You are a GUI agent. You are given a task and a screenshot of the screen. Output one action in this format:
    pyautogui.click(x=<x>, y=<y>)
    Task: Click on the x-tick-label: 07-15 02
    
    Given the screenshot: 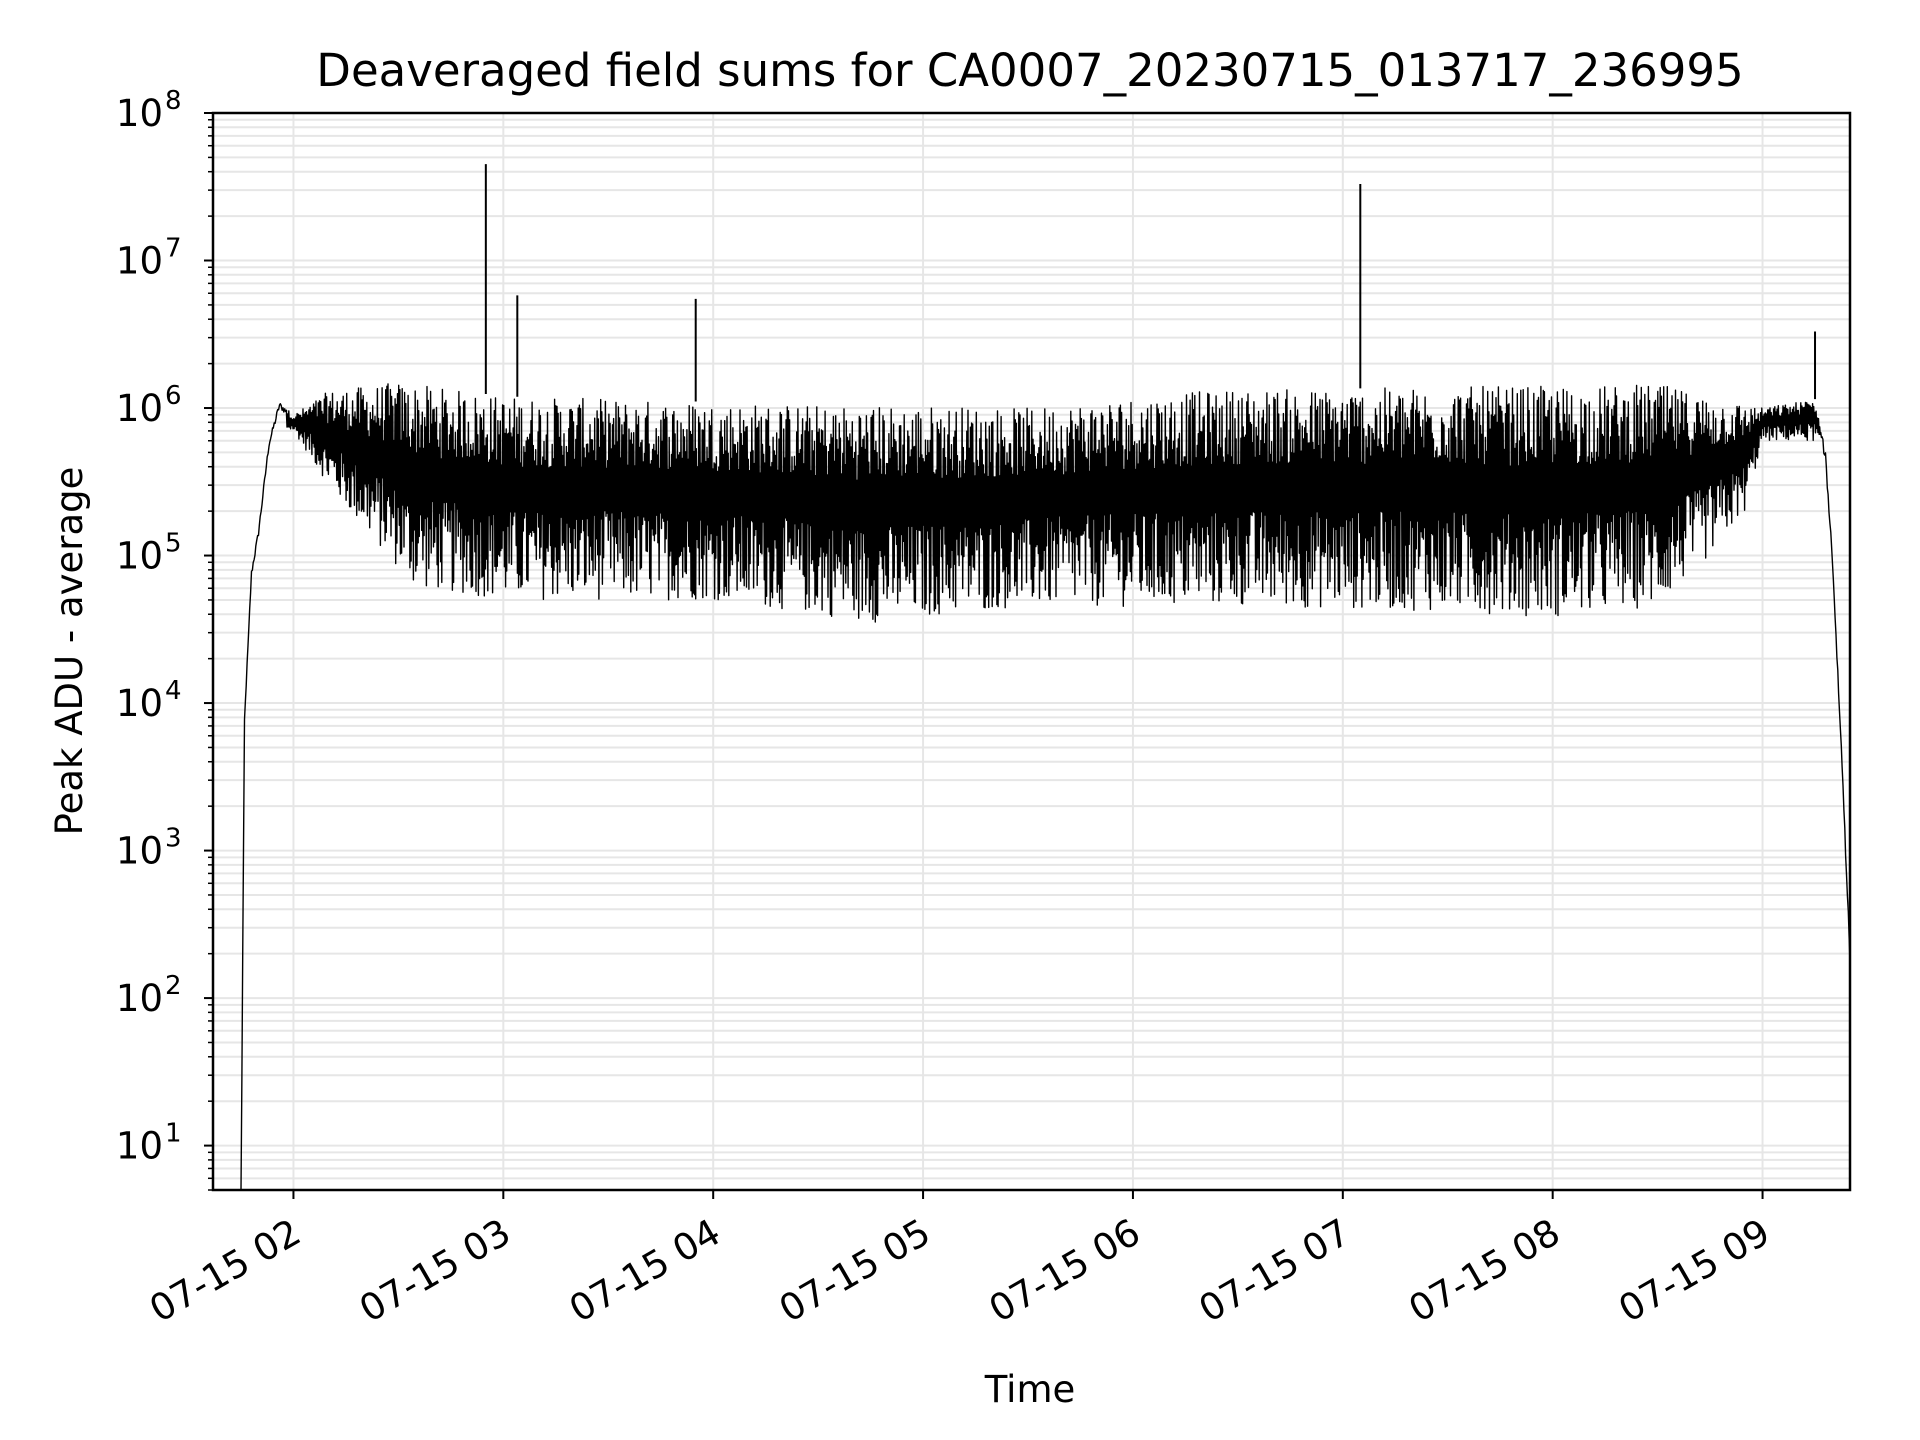 What is the action you would take?
    pyautogui.click(x=225, y=1271)
    